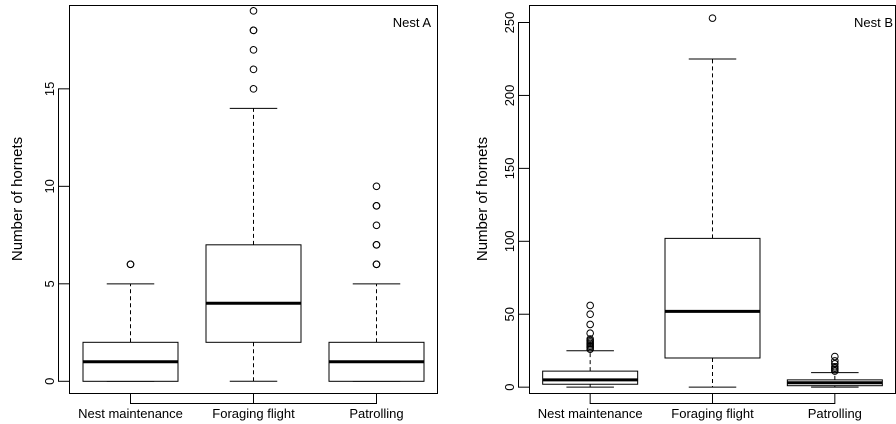 The height and width of the screenshot is (424, 896). What do you see at coordinates (873, 22) in the screenshot?
I see `panel-label: Nest B` at bounding box center [873, 22].